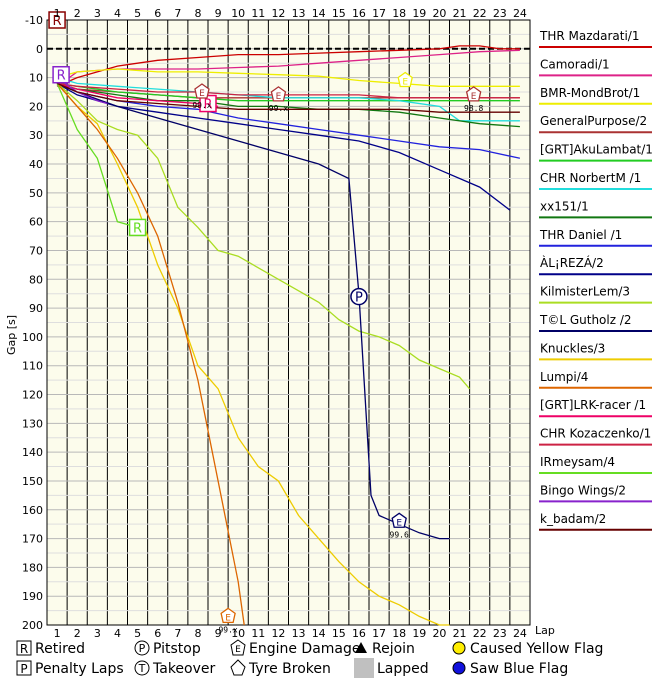  I want to click on key-label: Caused Yellow Flag, so click(536, 649).